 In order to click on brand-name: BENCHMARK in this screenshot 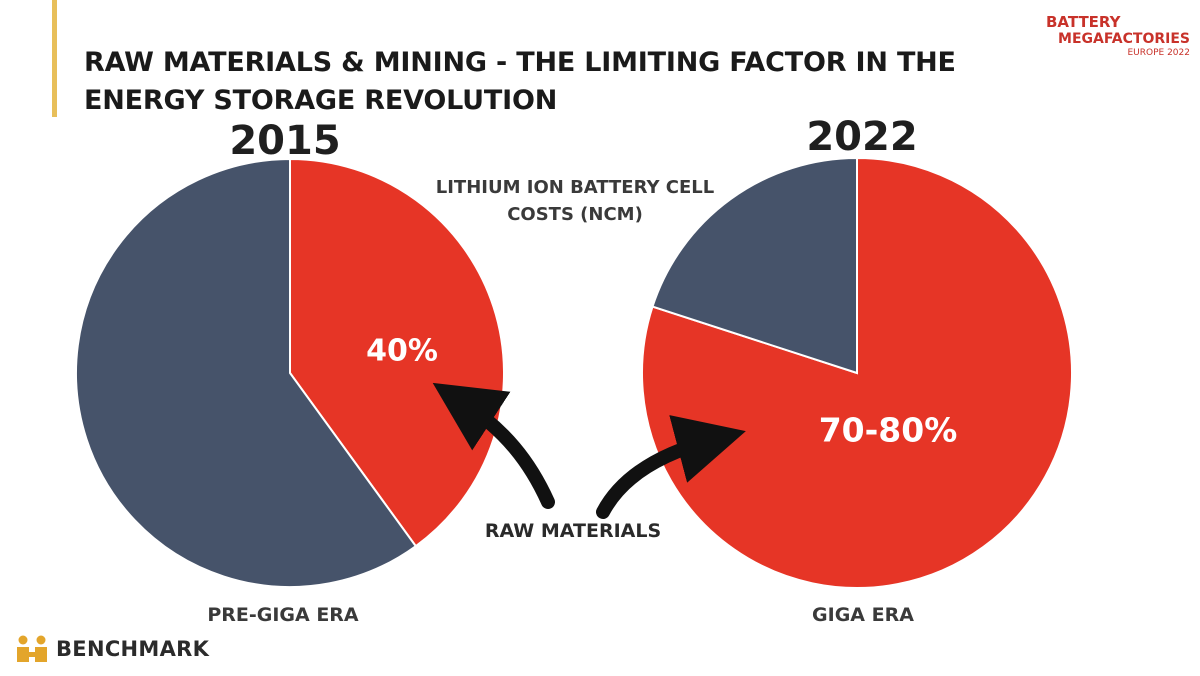, I will do `click(133, 649)`.